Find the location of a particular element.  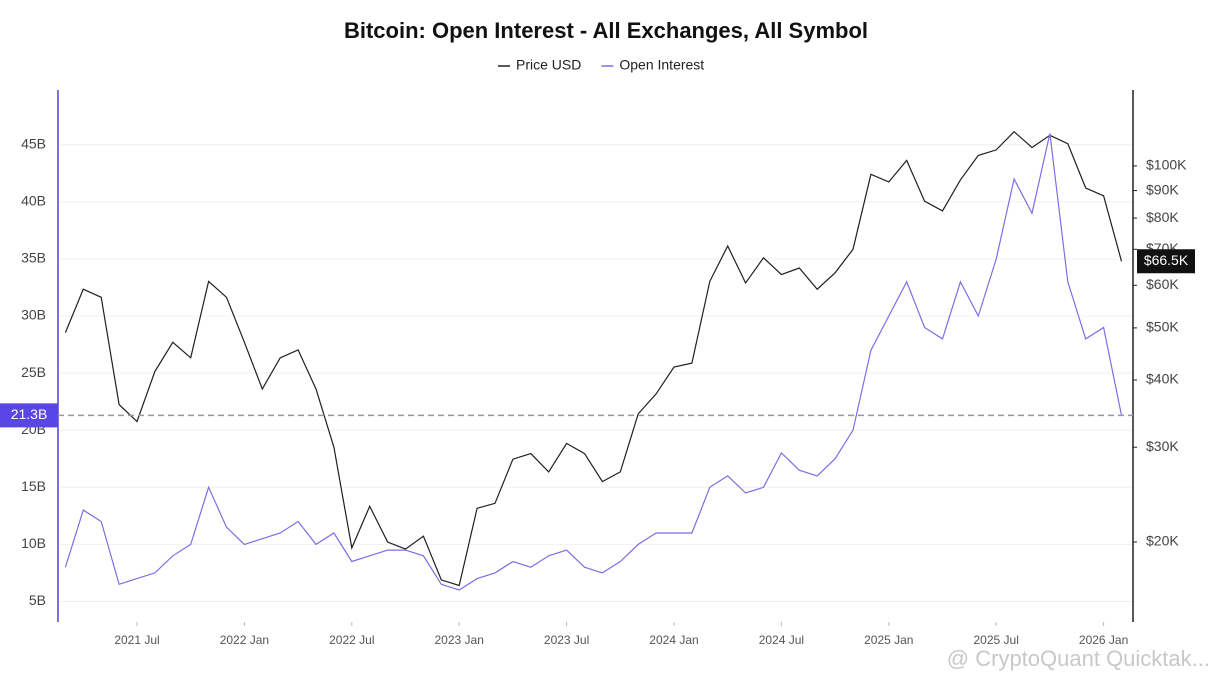

y2-tick-label: $50K is located at coordinates (1162, 327).